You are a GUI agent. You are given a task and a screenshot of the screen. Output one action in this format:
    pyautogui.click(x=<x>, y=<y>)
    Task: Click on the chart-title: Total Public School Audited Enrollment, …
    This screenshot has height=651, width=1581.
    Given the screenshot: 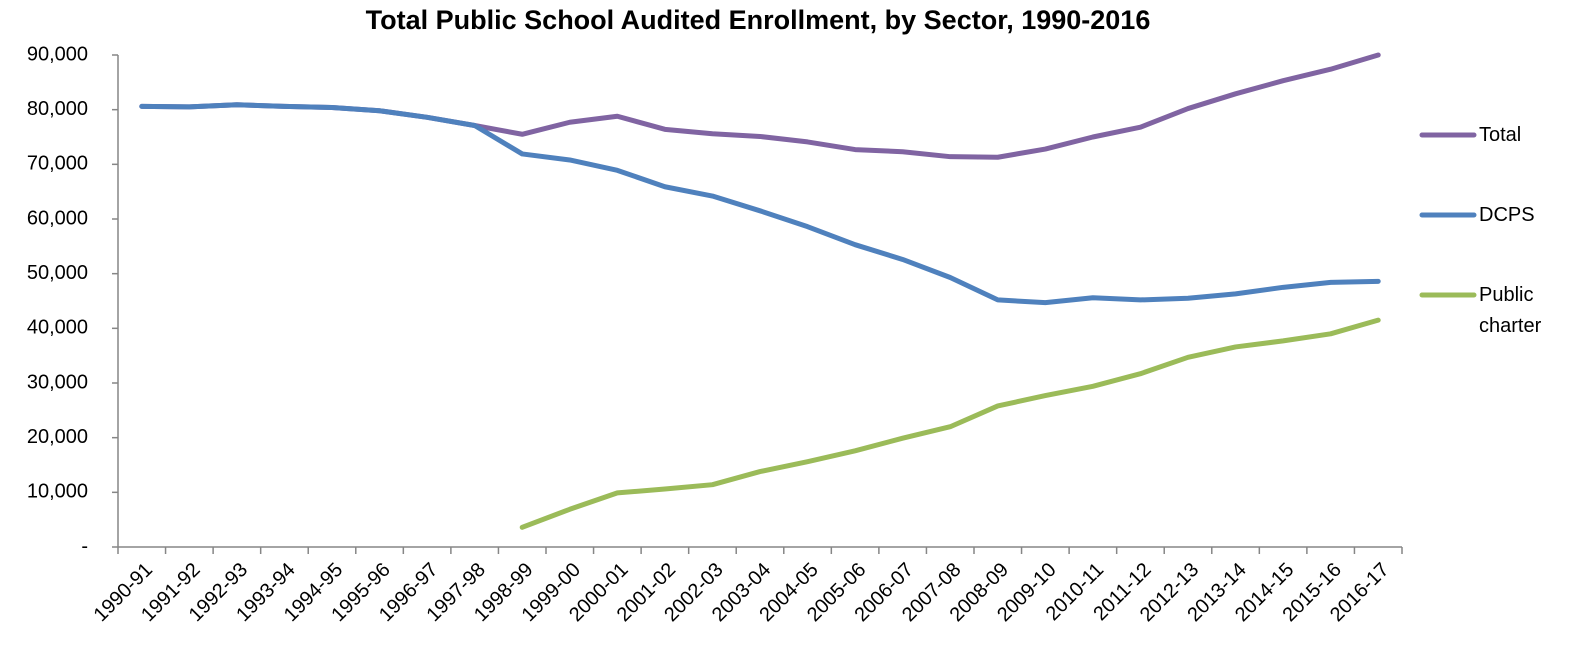 What is the action you would take?
    pyautogui.click(x=758, y=20)
    